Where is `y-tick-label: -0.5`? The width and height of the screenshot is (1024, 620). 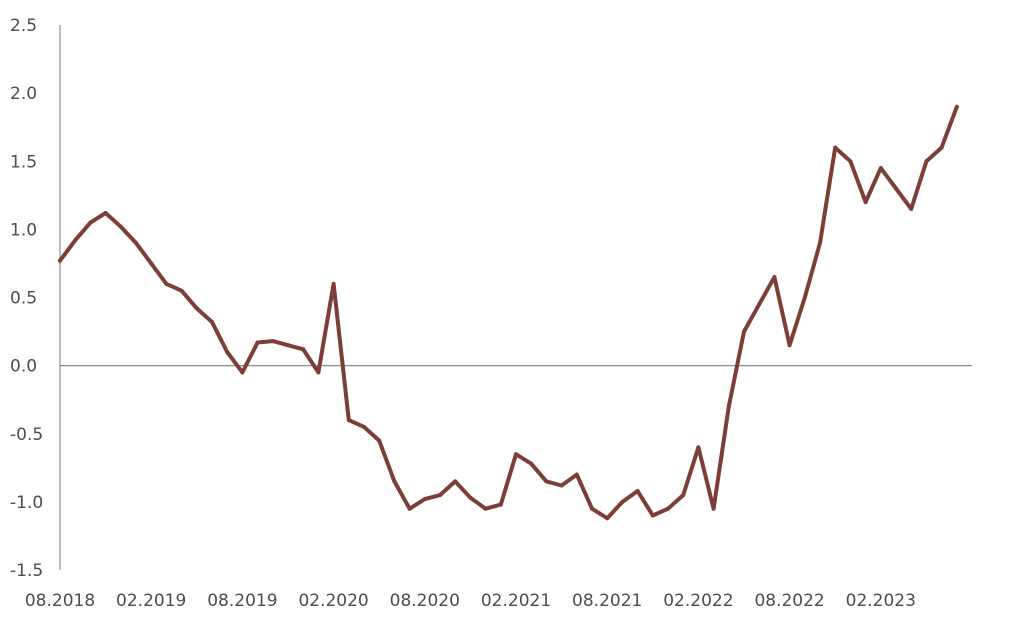
y-tick-label: -0.5 is located at coordinates (26, 435).